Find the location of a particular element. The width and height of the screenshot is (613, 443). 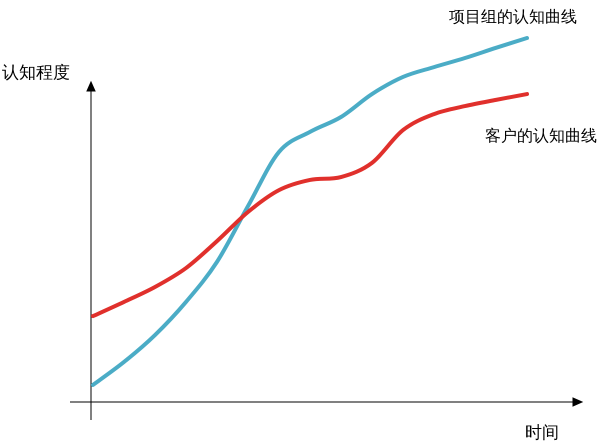

y-axis-title: 认知程度 is located at coordinates (36, 73).